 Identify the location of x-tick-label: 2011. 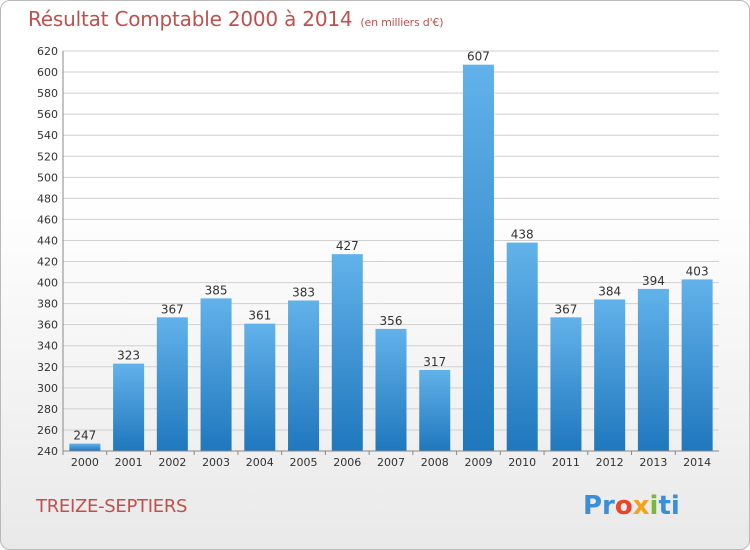
(566, 462).